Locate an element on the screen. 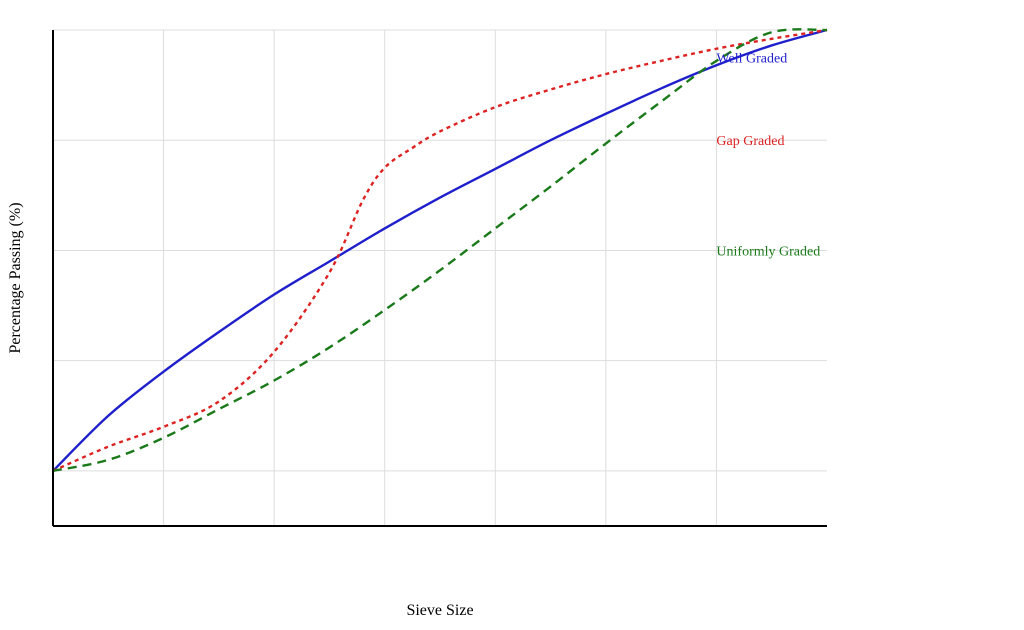 The height and width of the screenshot is (630, 1024). x-axis-title: Sieve Size is located at coordinates (439, 610).